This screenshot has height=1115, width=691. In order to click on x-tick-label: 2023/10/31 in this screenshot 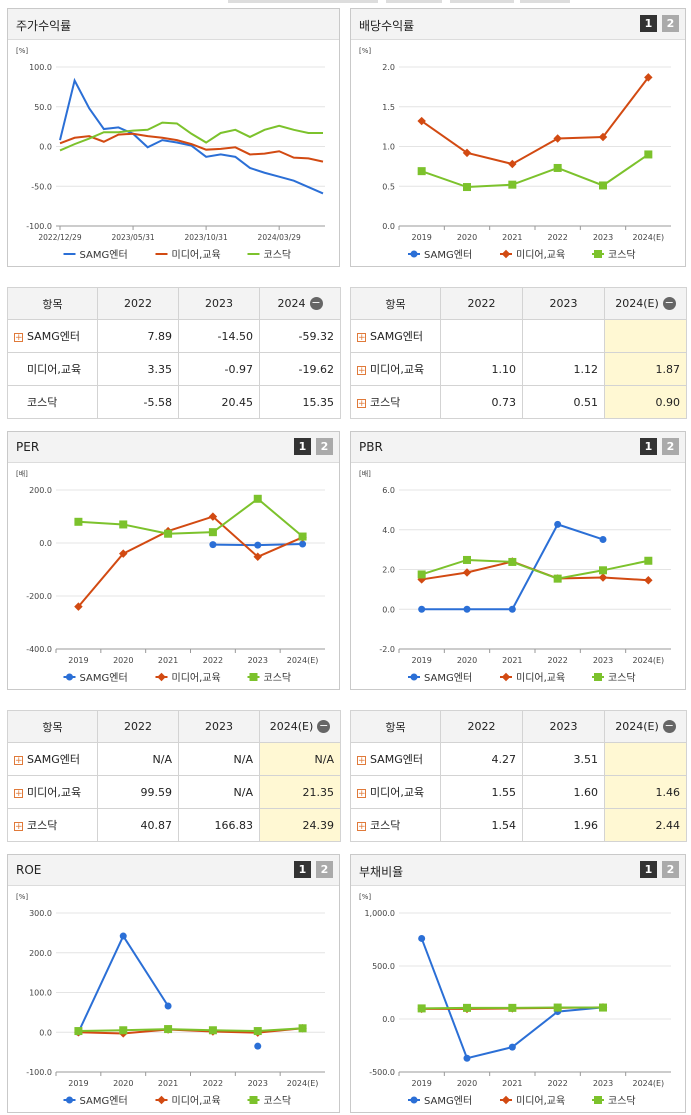, I will do `click(205, 237)`.